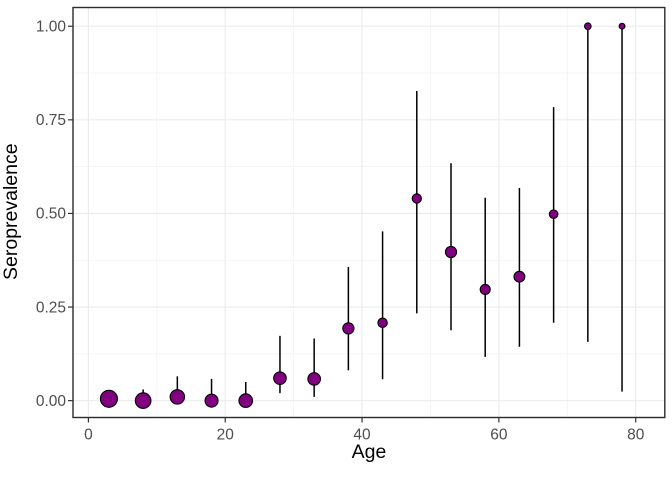  Describe the element at coordinates (51, 307) in the screenshot. I see `y-tick-label: 0.25` at that location.